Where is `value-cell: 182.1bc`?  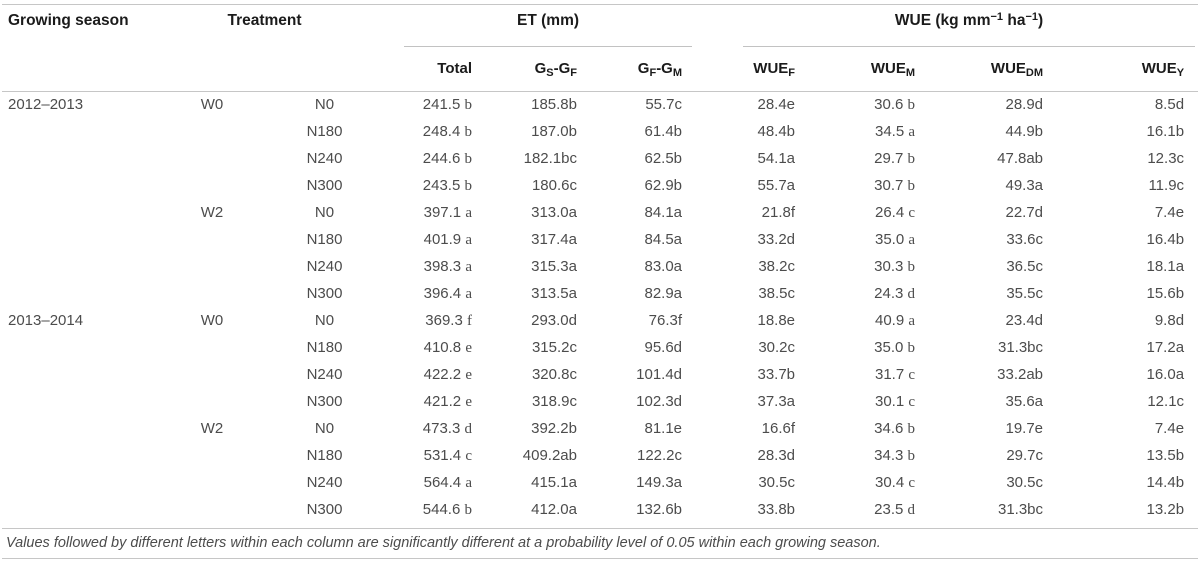
value-cell: 182.1bc is located at coordinates (550, 158).